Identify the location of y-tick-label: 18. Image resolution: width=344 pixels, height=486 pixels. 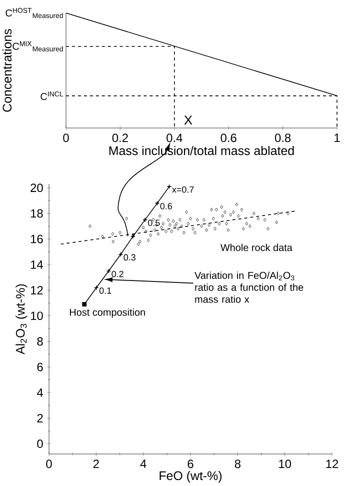
(36, 213).